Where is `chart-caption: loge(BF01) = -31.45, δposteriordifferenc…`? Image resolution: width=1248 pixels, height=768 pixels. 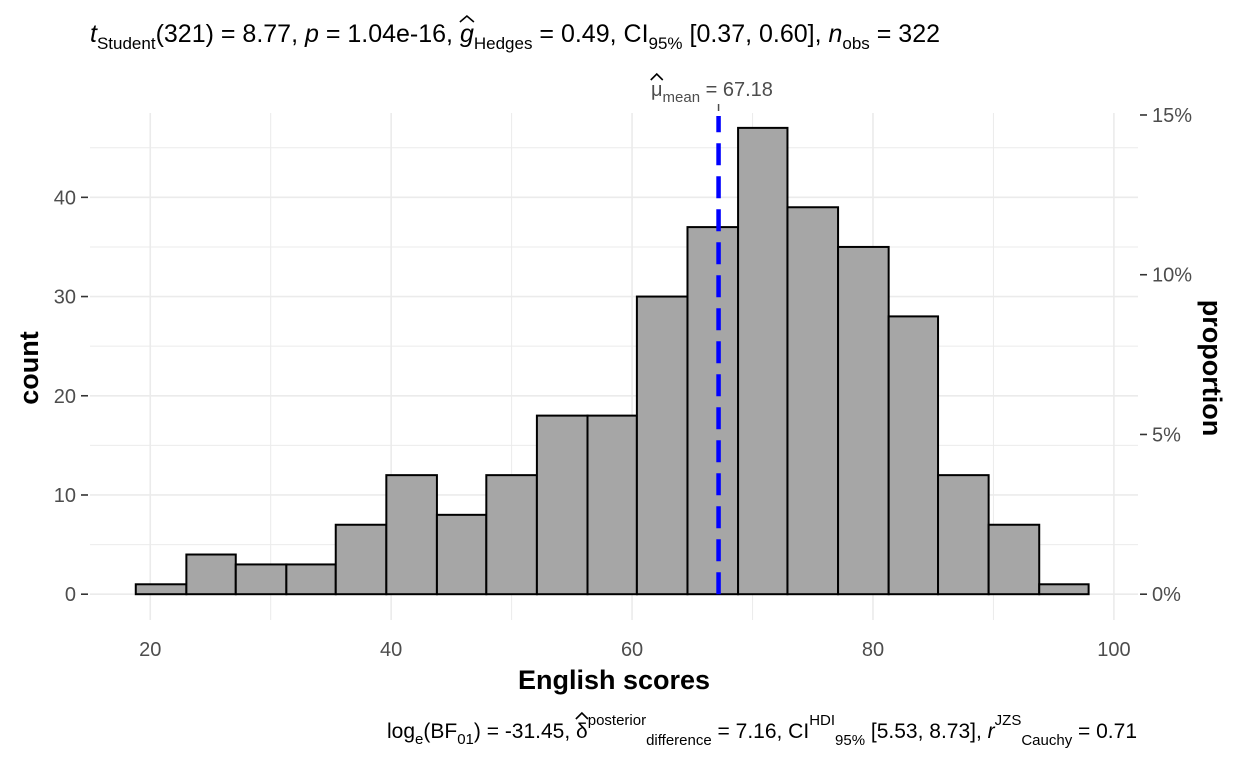
chart-caption: loge(BF01) = -31.45, δposteriordifferenc… is located at coordinates (762, 730).